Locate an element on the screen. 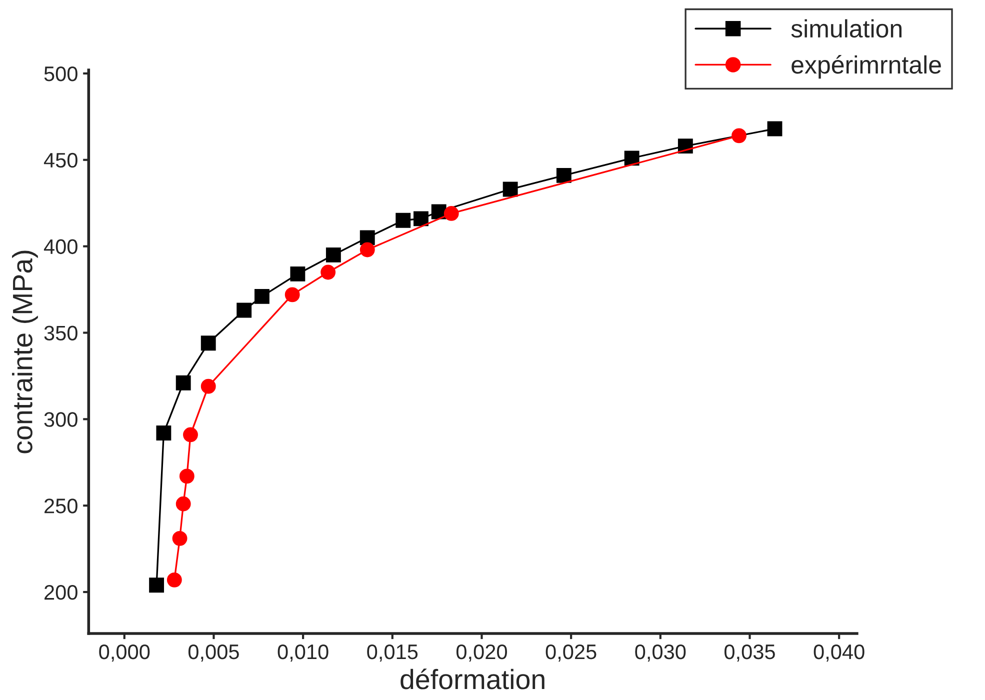  x-tick-label: 0,030 is located at coordinates (660, 653).